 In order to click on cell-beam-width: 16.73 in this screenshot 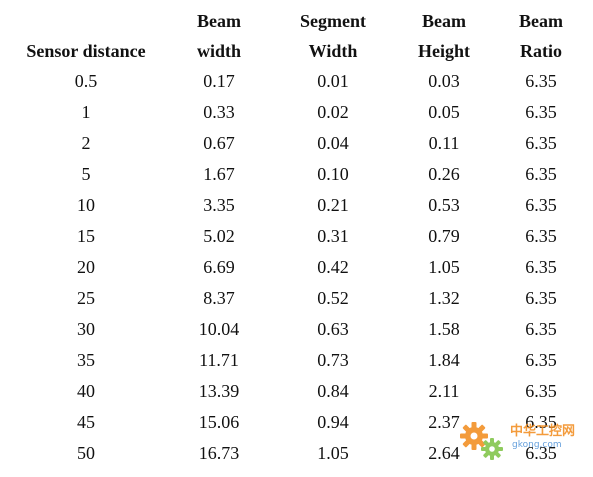, I will do `click(219, 453)`.